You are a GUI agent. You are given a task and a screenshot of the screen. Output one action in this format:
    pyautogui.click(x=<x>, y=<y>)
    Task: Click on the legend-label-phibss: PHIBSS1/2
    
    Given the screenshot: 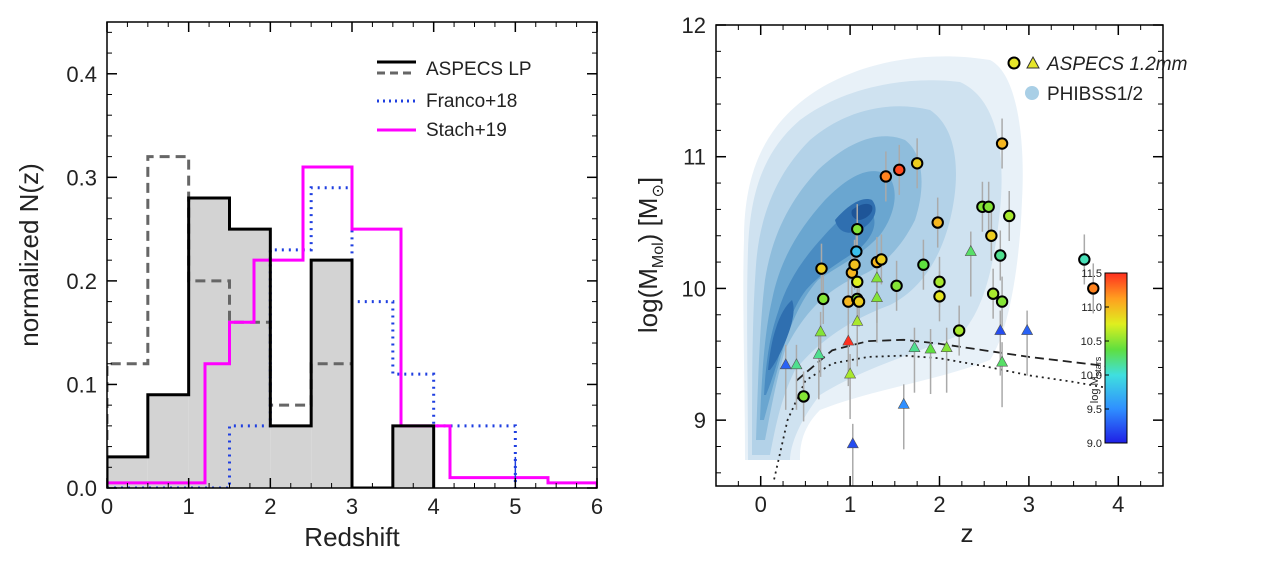 What is the action you would take?
    pyautogui.click(x=1095, y=94)
    